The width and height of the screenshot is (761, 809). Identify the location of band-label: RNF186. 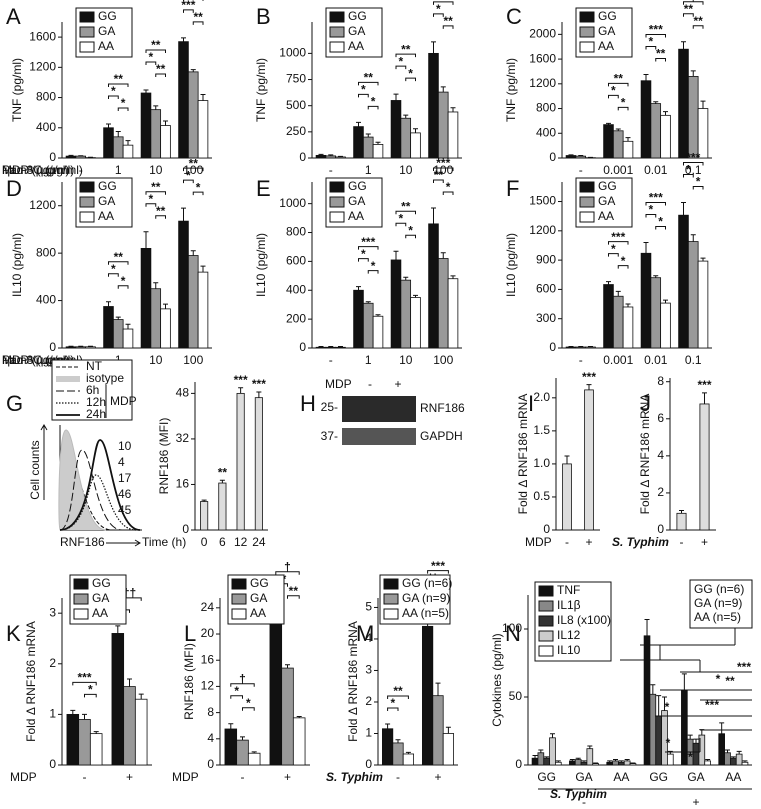
(442, 408).